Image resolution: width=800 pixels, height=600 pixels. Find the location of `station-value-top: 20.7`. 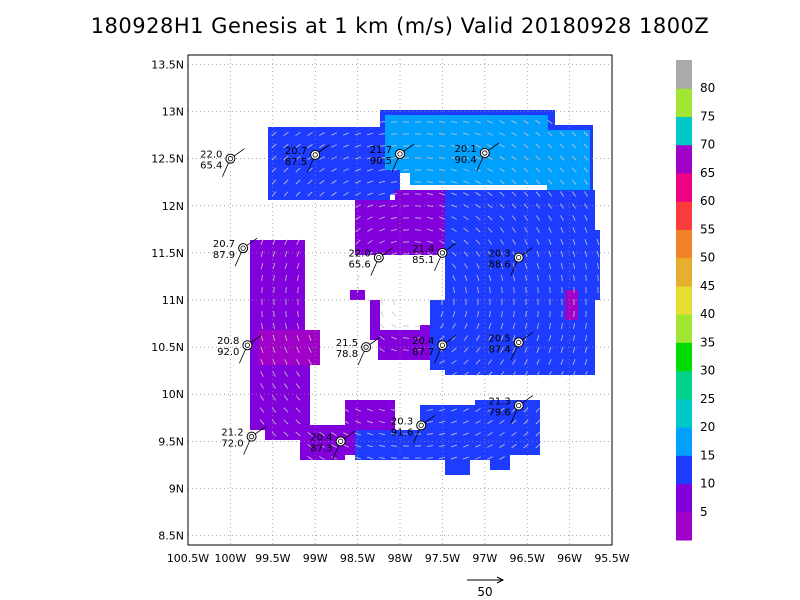

station-value-top: 20.7 is located at coordinates (296, 151).